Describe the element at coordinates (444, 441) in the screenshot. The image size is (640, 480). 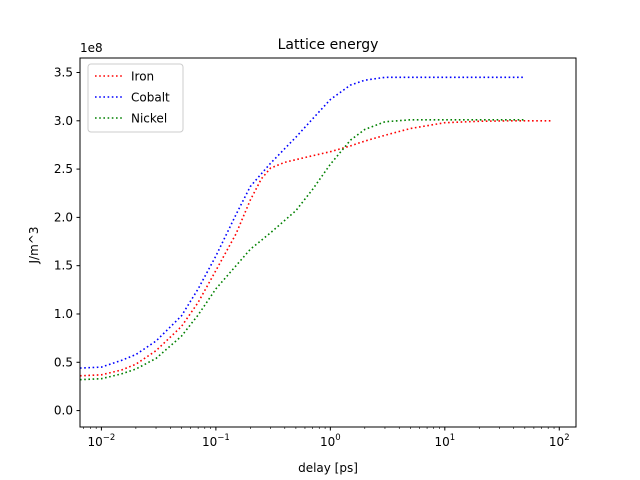
I see `x-tick-label: 10¹` at that location.